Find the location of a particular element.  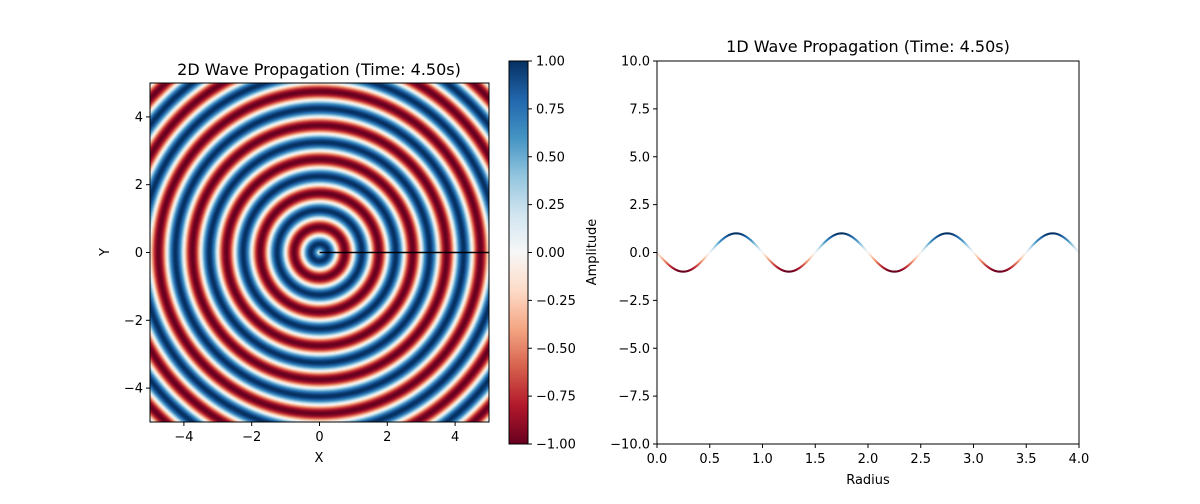

line-chart-y-tick-label: 10.0 is located at coordinates (635, 62).